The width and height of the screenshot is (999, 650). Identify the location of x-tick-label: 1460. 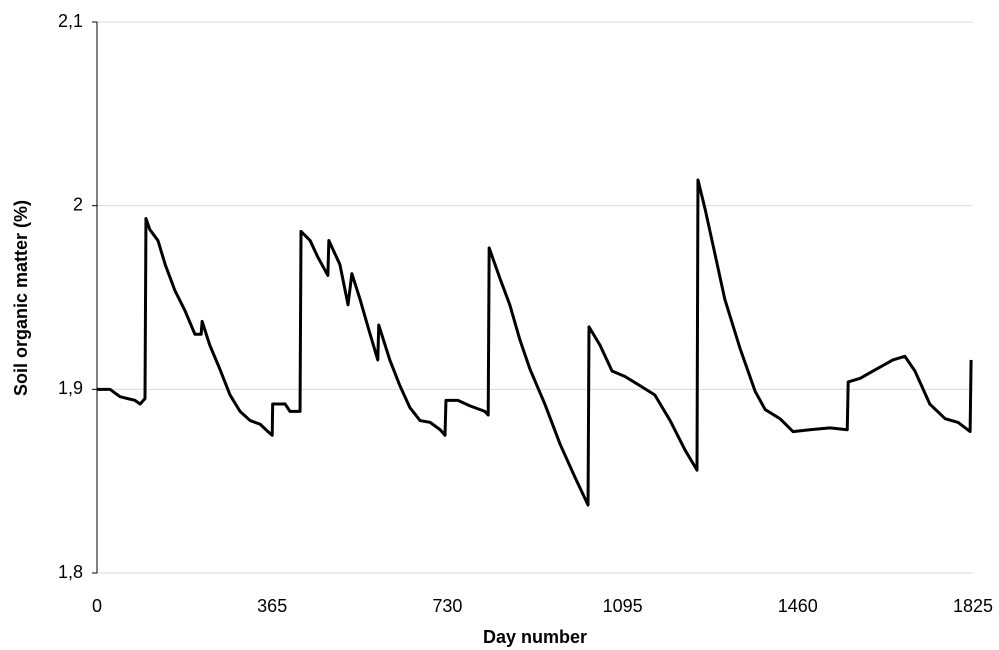
(798, 606).